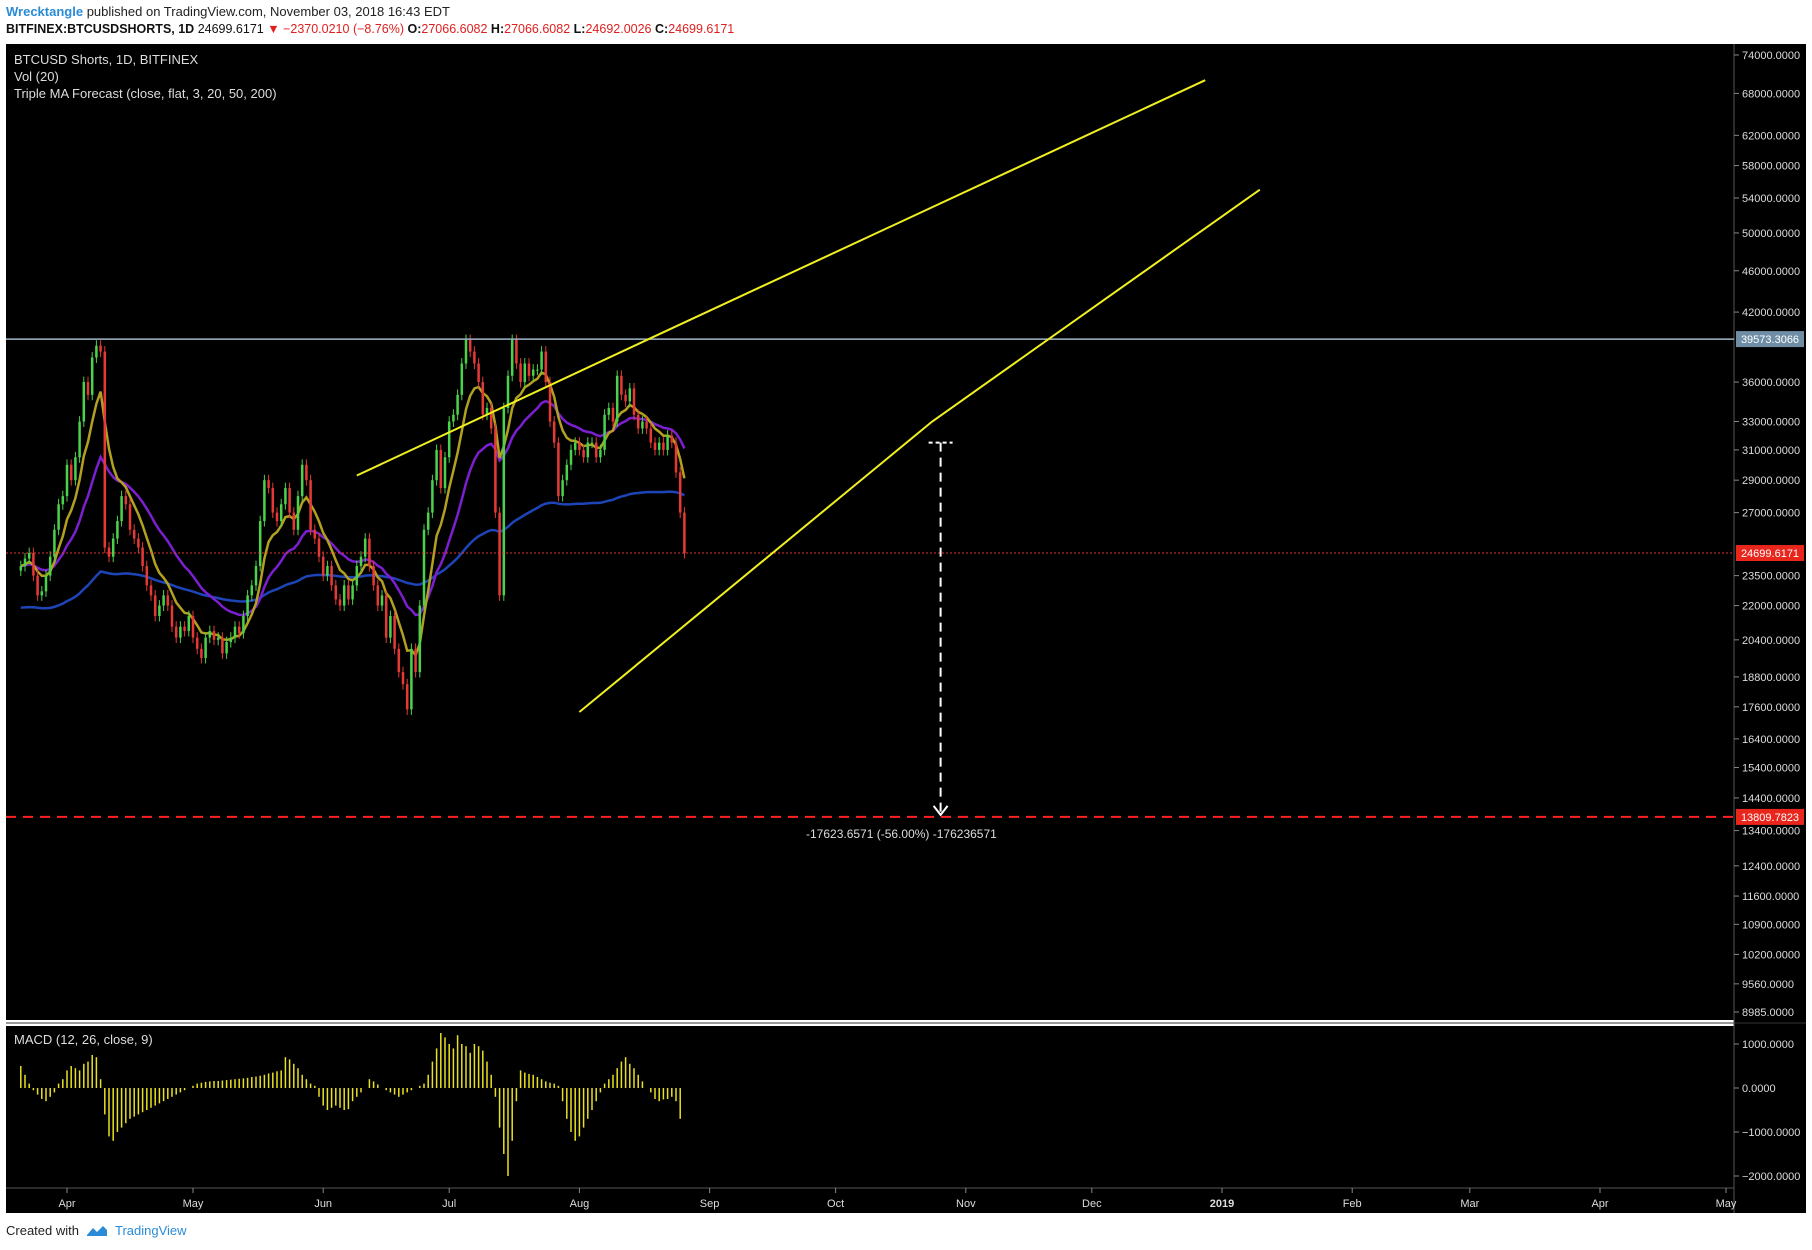 This screenshot has width=1812, height=1250. Describe the element at coordinates (96, 1230) in the screenshot. I see `tradingview-logo-icon` at that location.